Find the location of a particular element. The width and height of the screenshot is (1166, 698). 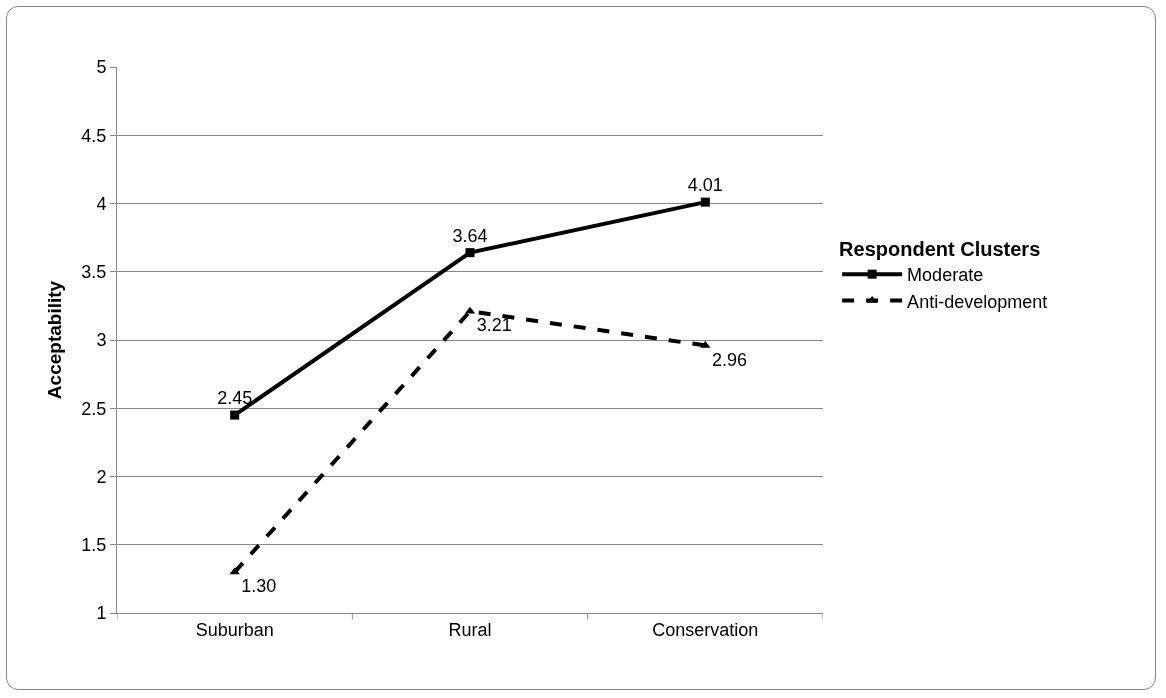

legend-label: Anti-development is located at coordinates (977, 301).